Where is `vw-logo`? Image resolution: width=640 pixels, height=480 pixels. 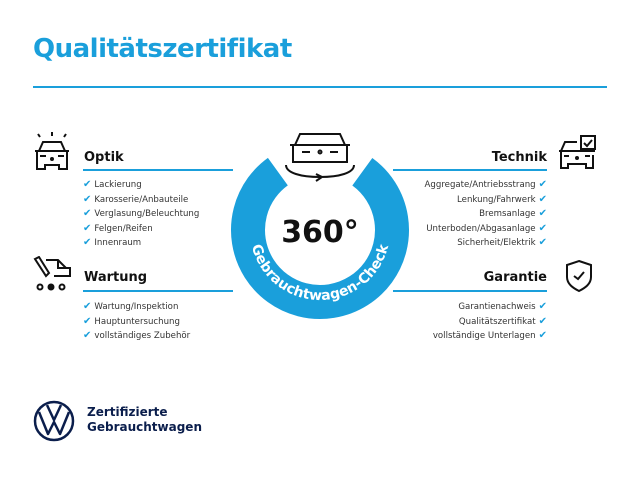
vw-logo is located at coordinates (54, 421).